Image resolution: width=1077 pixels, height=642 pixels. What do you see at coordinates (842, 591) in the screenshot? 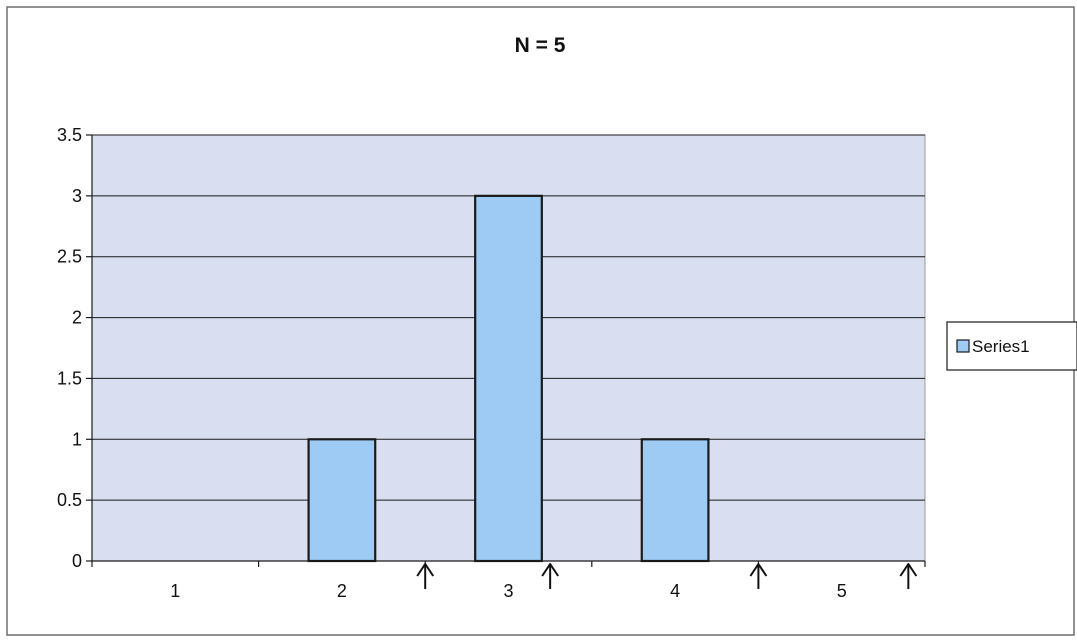
I see `x-tick-label: 5` at bounding box center [842, 591].